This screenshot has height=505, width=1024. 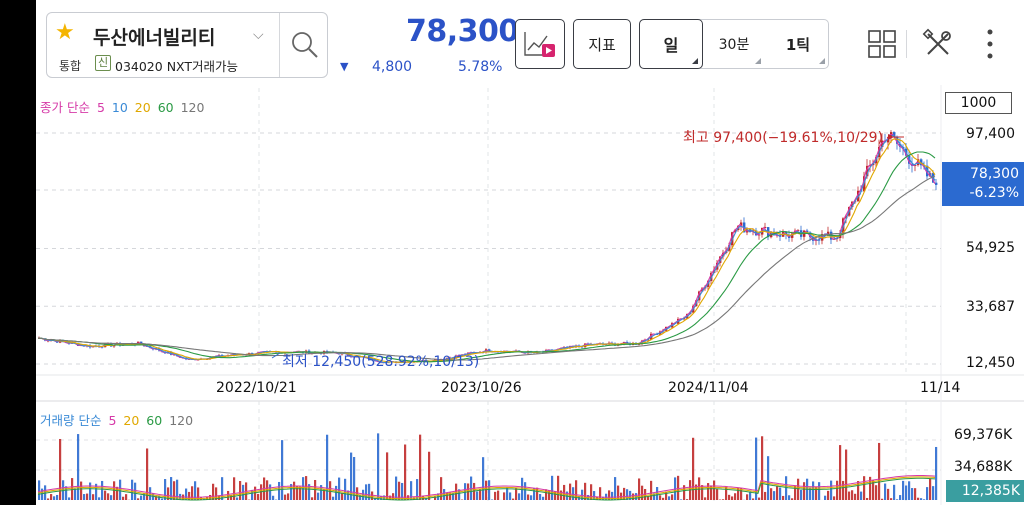 I want to click on current-price-tag: 78,300 -6.23%, so click(x=983, y=184).